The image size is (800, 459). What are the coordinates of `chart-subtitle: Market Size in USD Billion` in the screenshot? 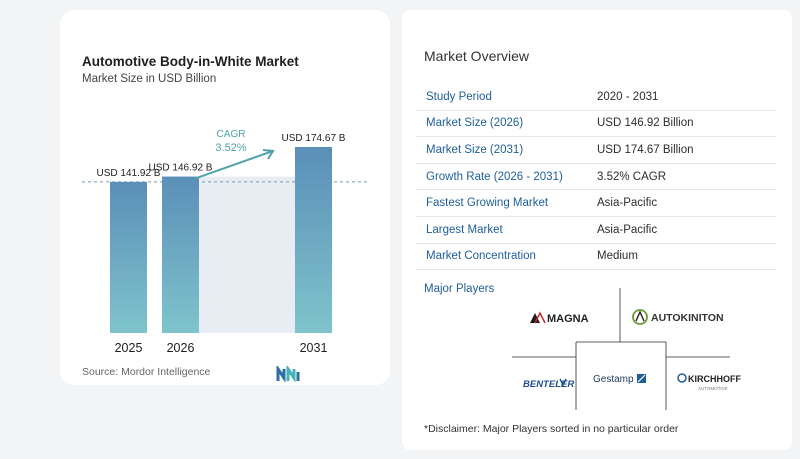 It's located at (149, 79).